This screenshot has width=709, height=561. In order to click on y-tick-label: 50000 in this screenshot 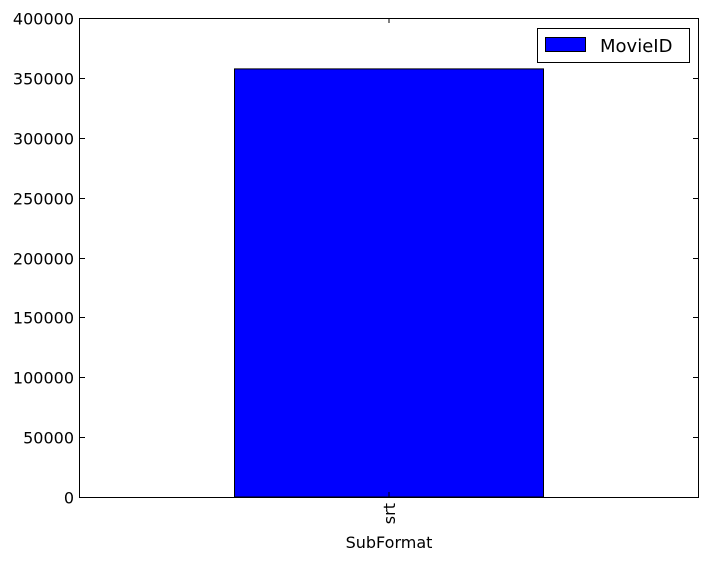, I will do `click(48, 438)`.